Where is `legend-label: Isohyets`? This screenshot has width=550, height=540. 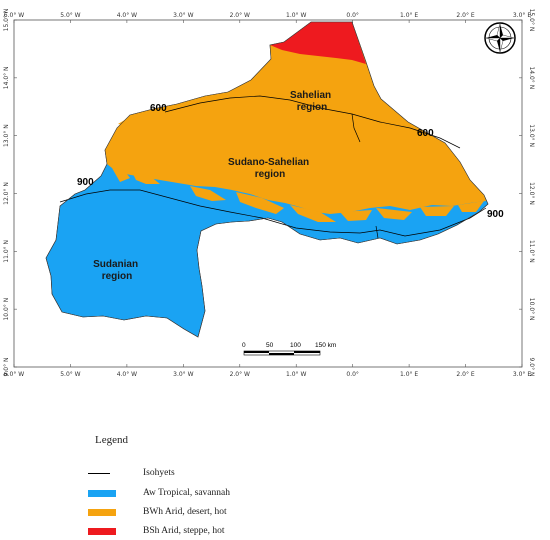 legend-label: Isohyets is located at coordinates (159, 473).